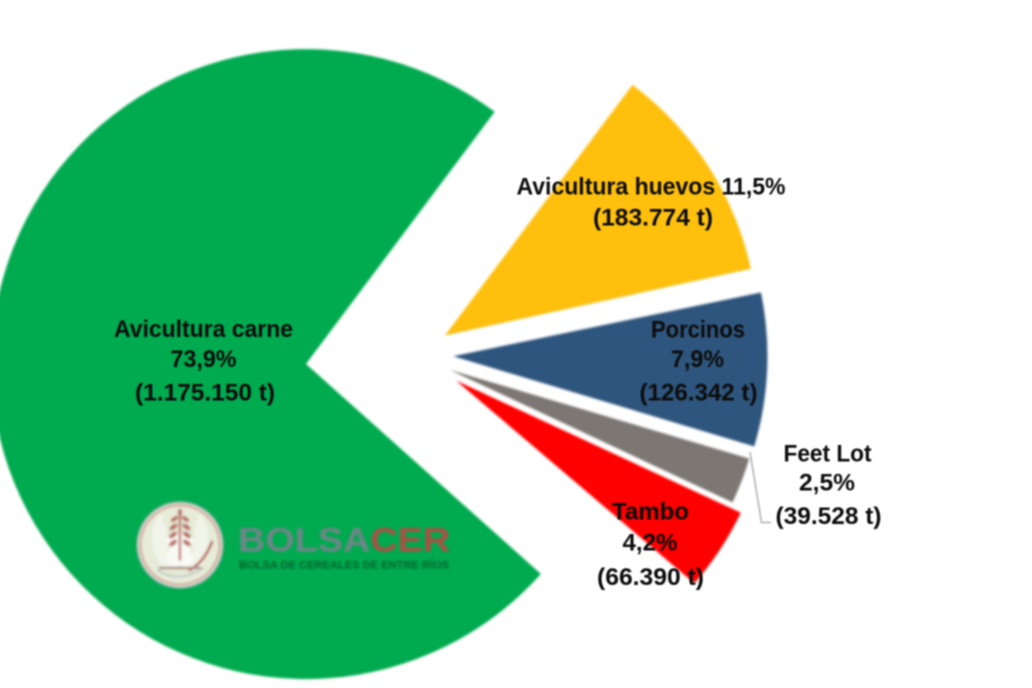  What do you see at coordinates (827, 483) in the screenshot?
I see `svg-text: 2,5%` at bounding box center [827, 483].